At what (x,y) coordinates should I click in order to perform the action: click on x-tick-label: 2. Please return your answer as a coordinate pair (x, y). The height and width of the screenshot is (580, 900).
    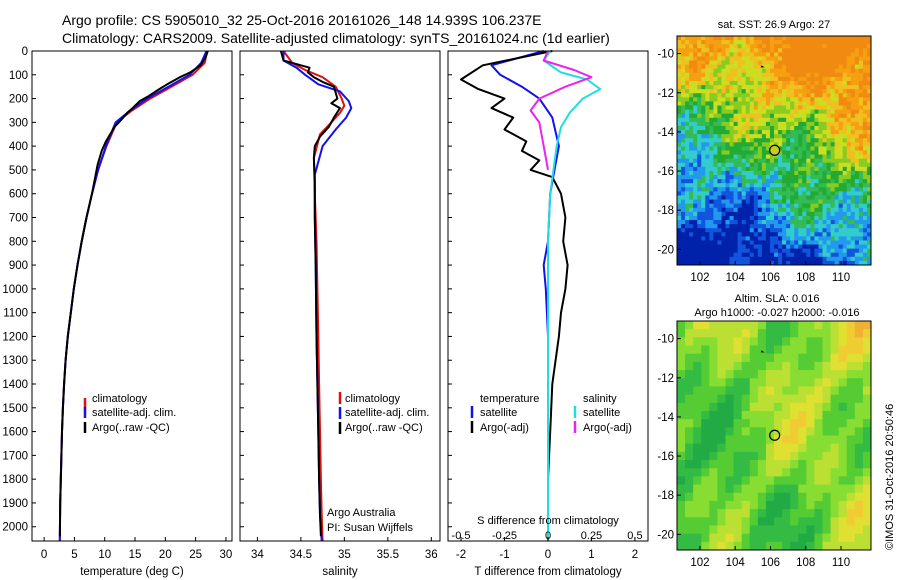
    Looking at the image, I should click on (635, 555).